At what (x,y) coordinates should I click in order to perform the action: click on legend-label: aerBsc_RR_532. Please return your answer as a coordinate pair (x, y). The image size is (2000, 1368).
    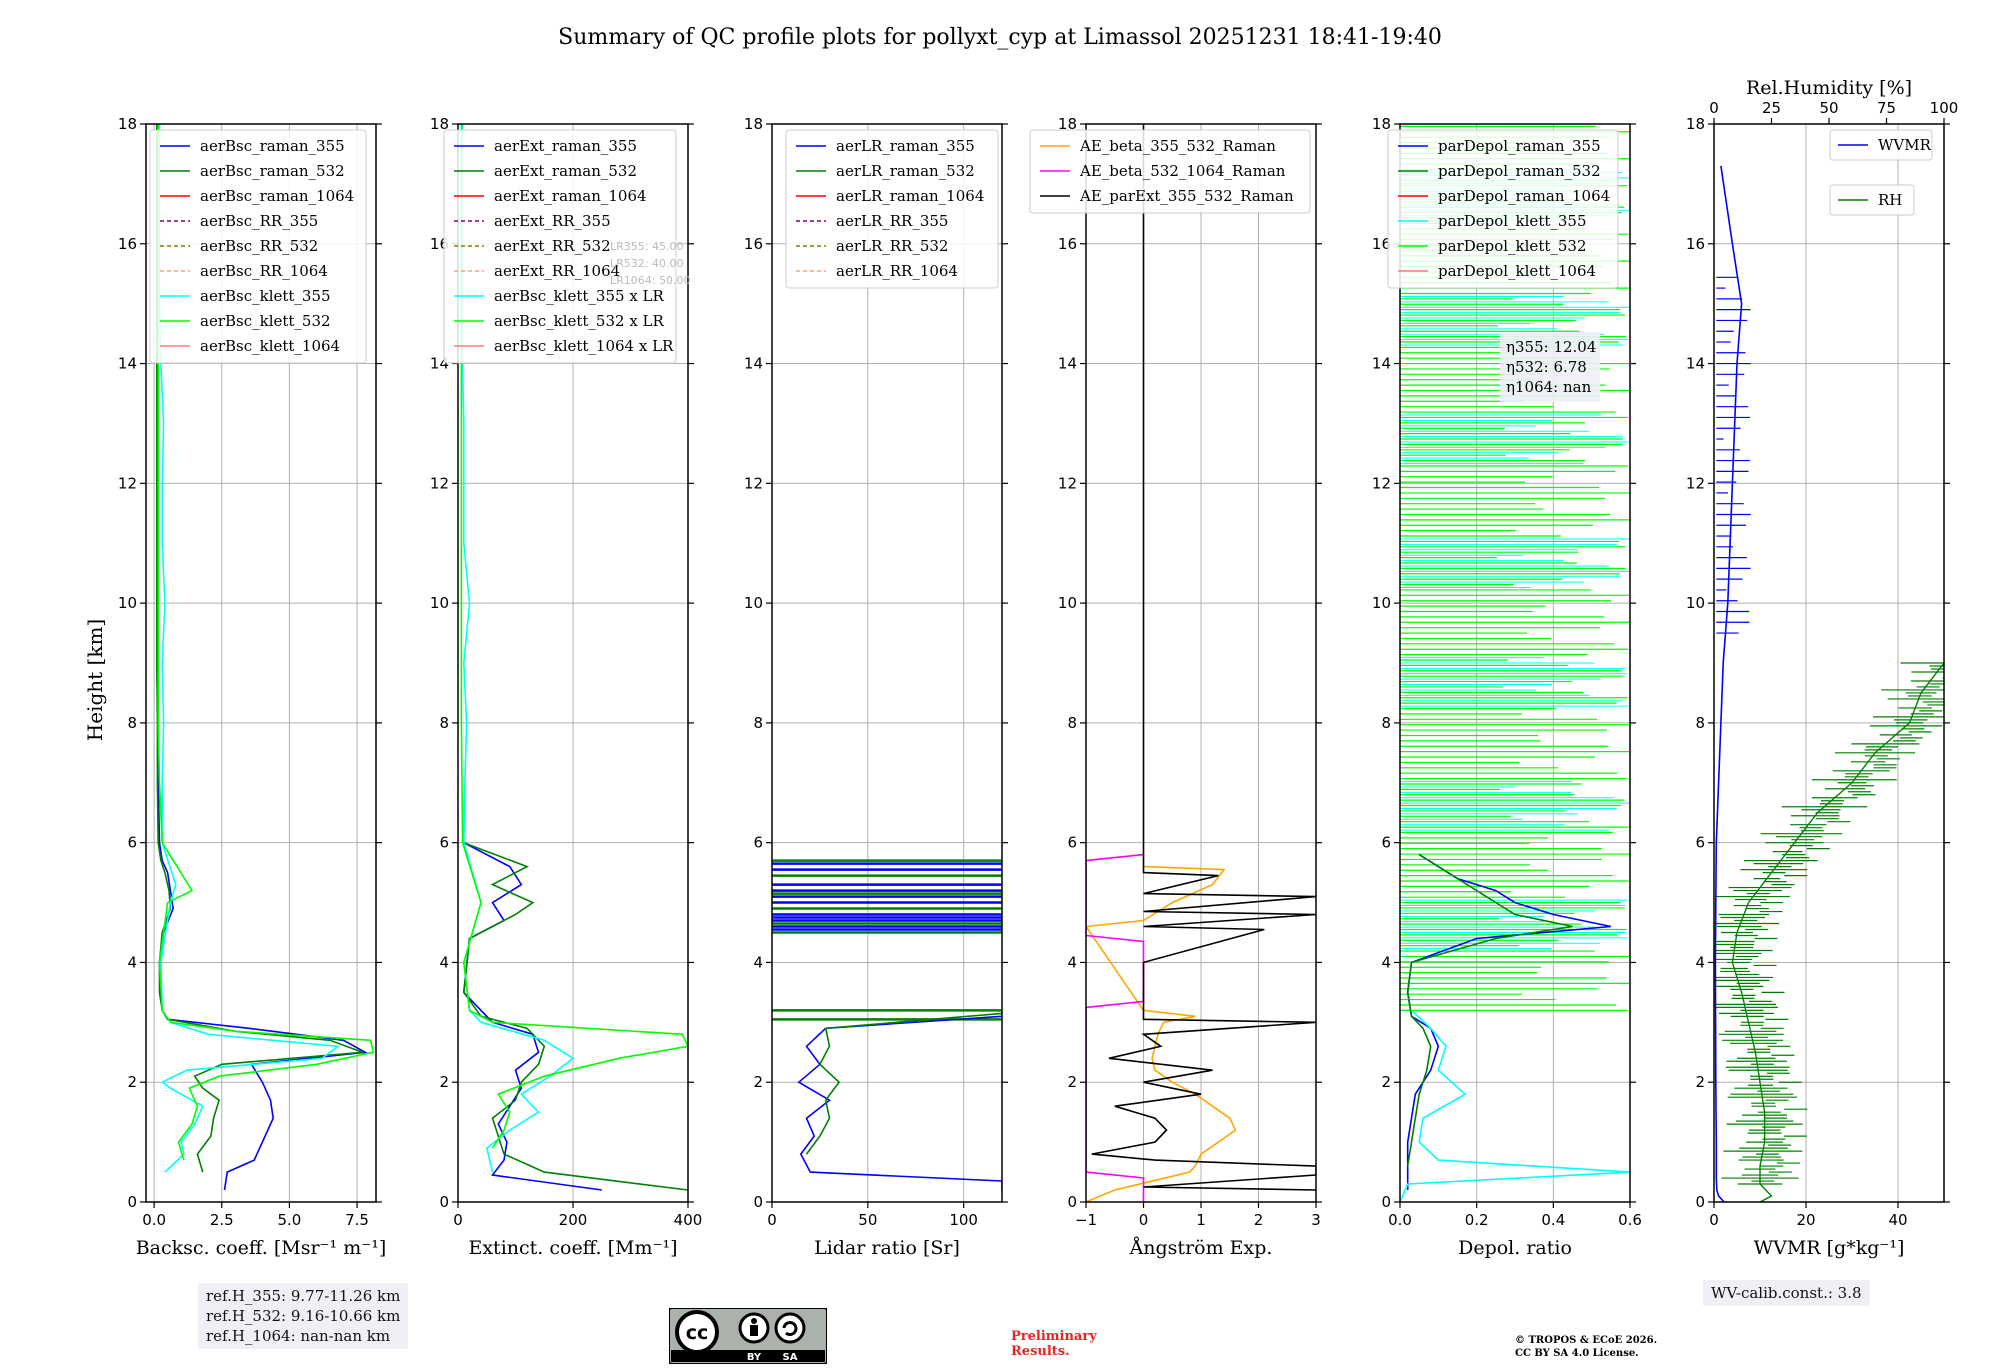
    Looking at the image, I should click on (259, 246).